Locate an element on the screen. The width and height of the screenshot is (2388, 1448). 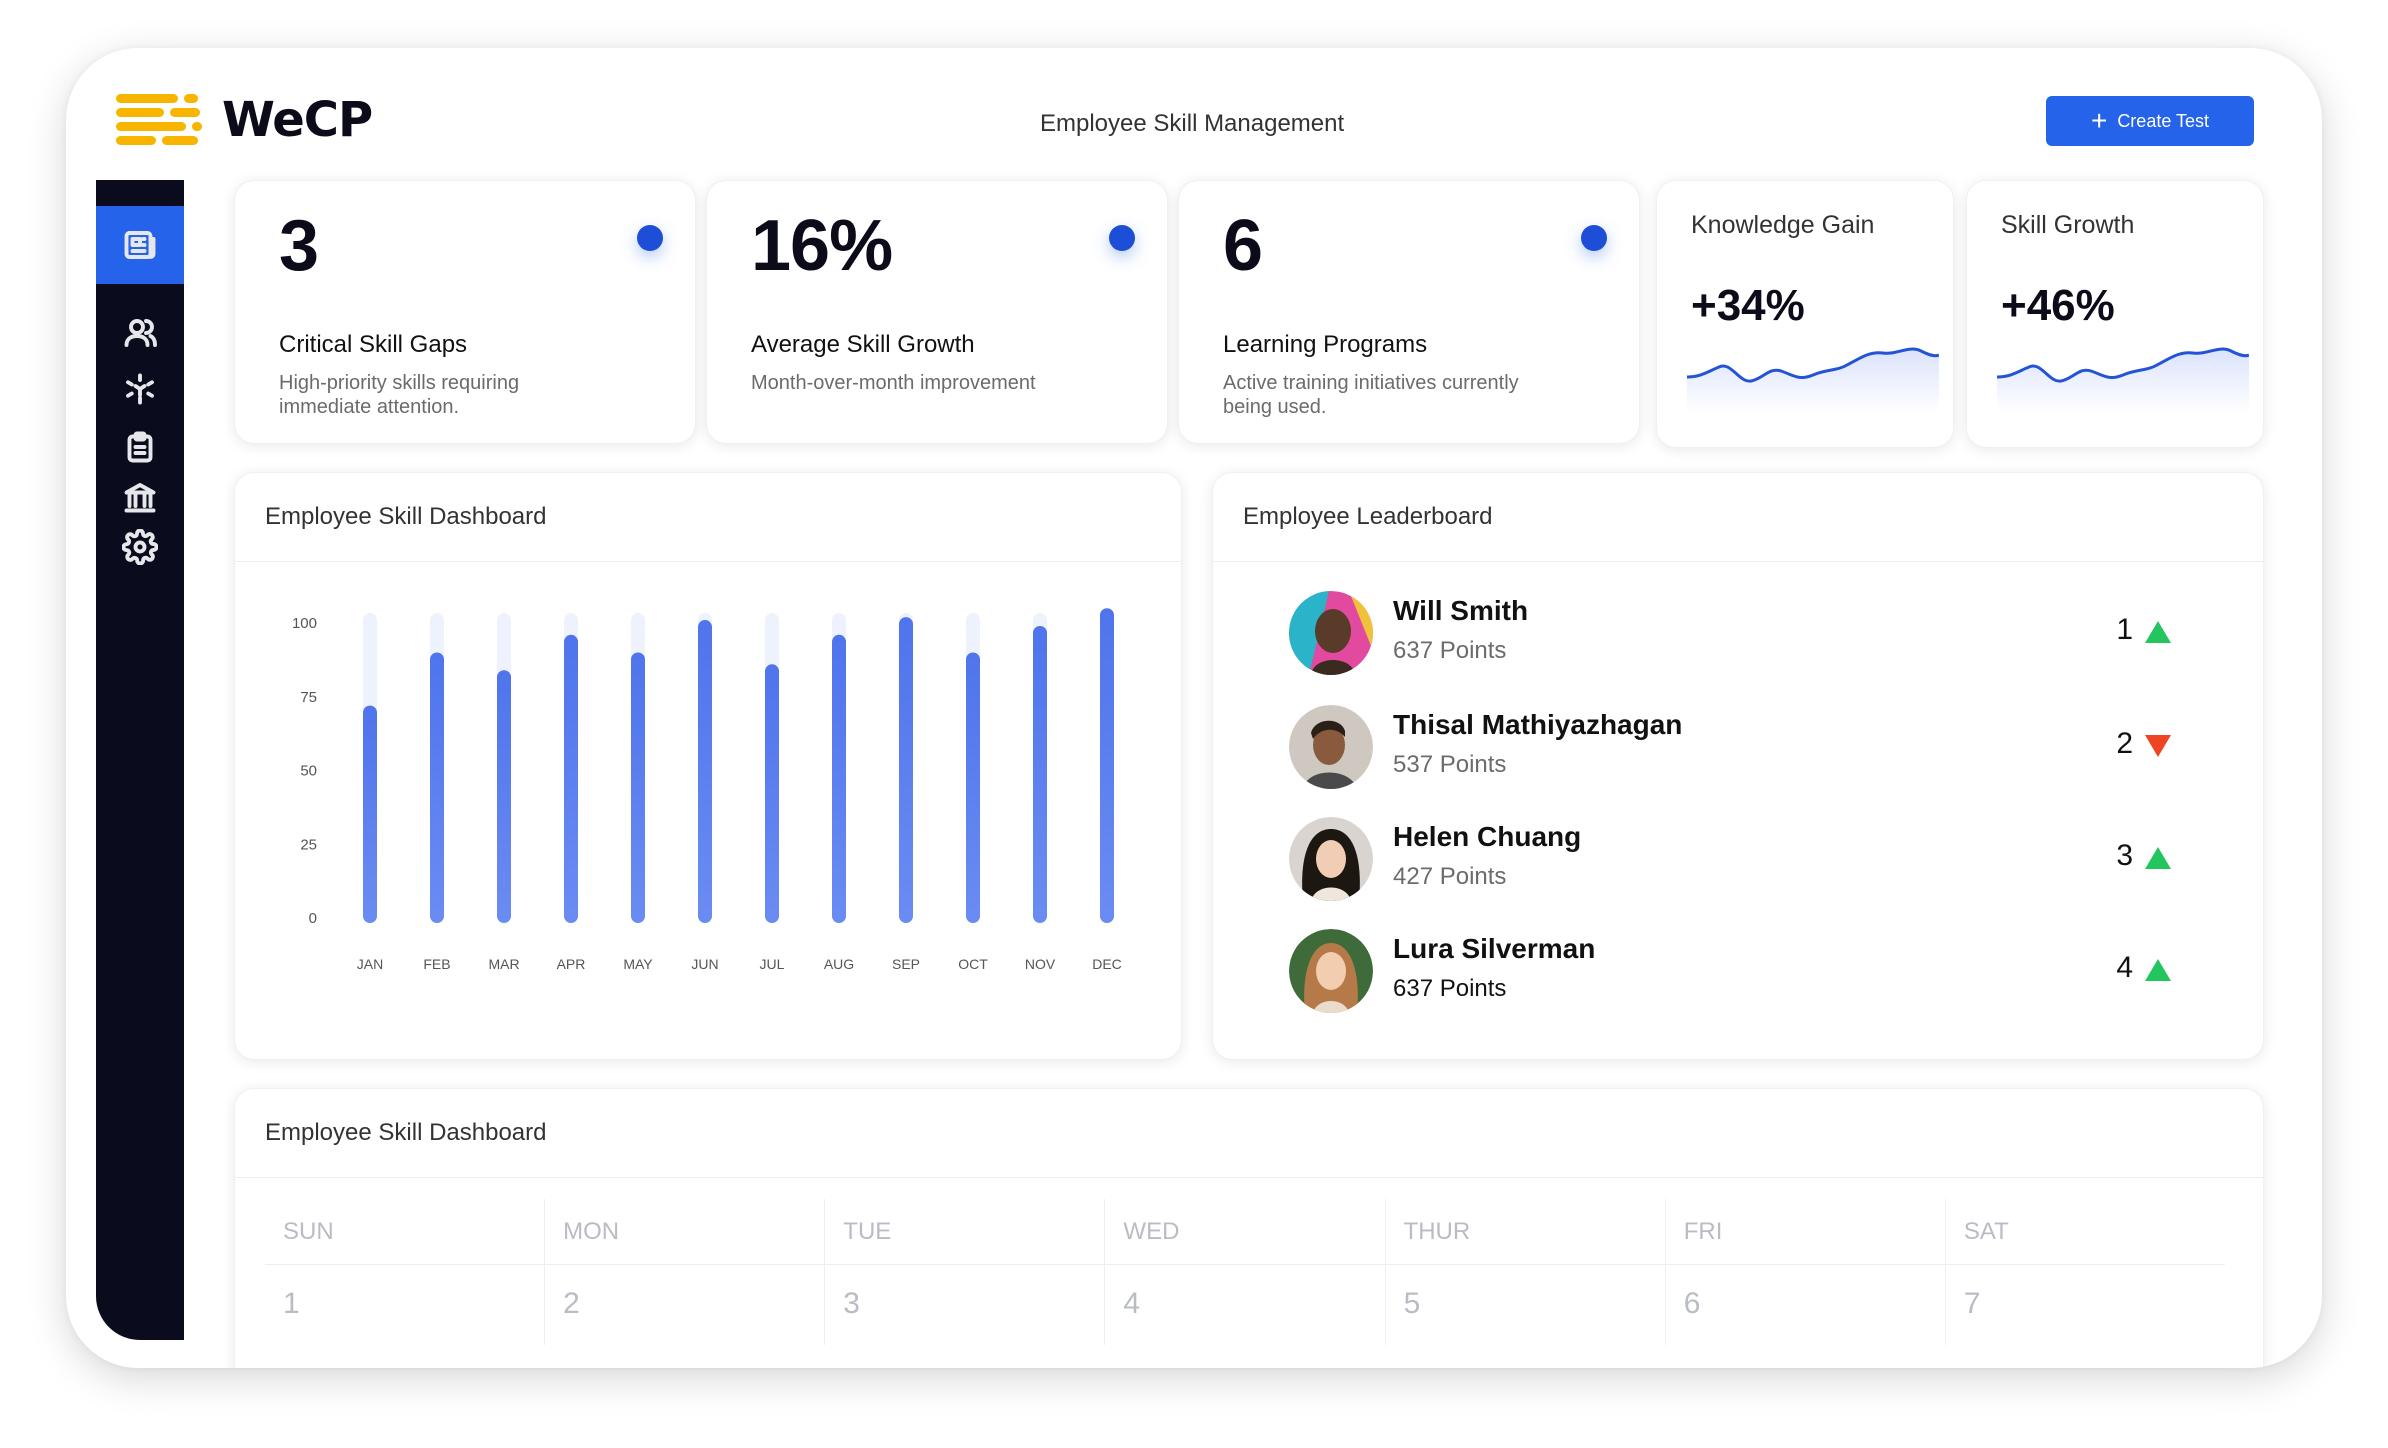
y-tick-label: 0 is located at coordinates (313, 918).